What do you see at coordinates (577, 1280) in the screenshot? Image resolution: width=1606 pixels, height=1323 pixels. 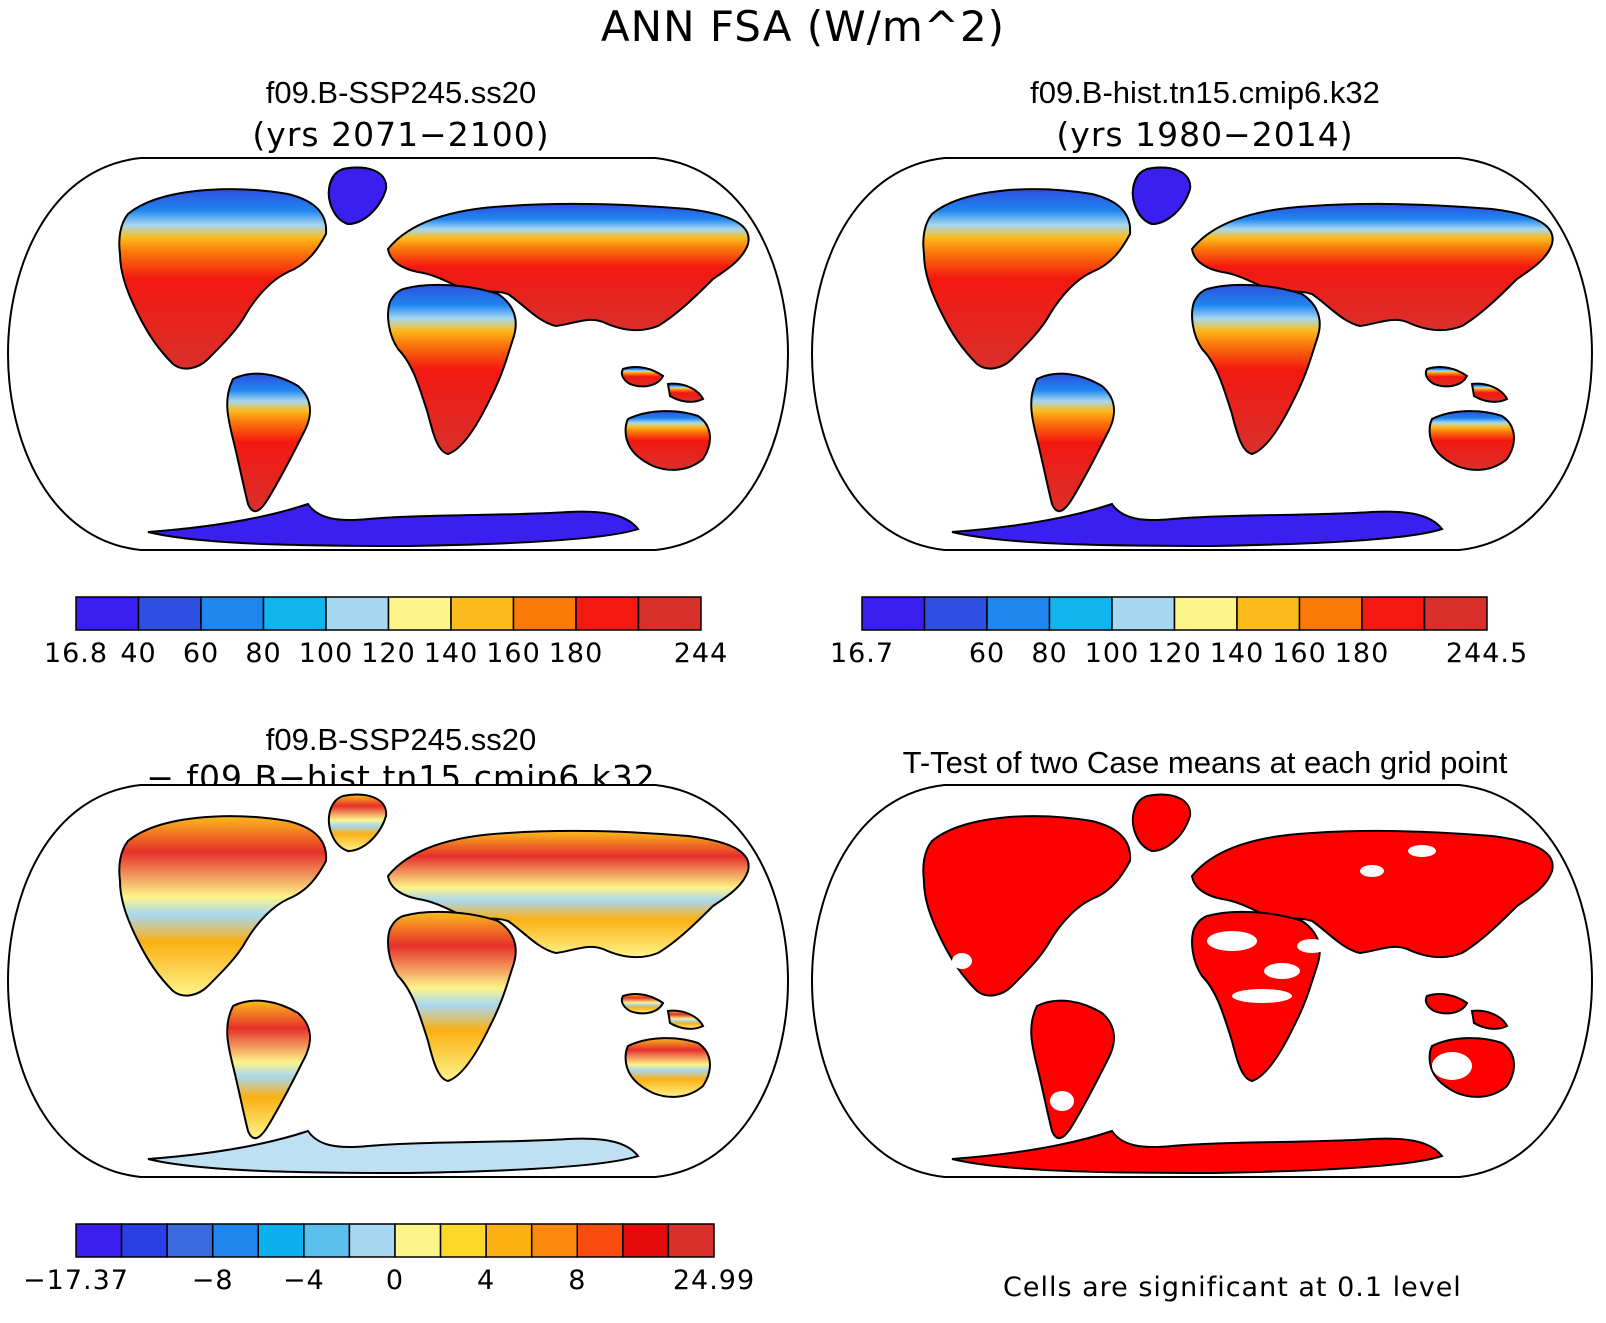 I see `colorbar-tick-label: 8` at bounding box center [577, 1280].